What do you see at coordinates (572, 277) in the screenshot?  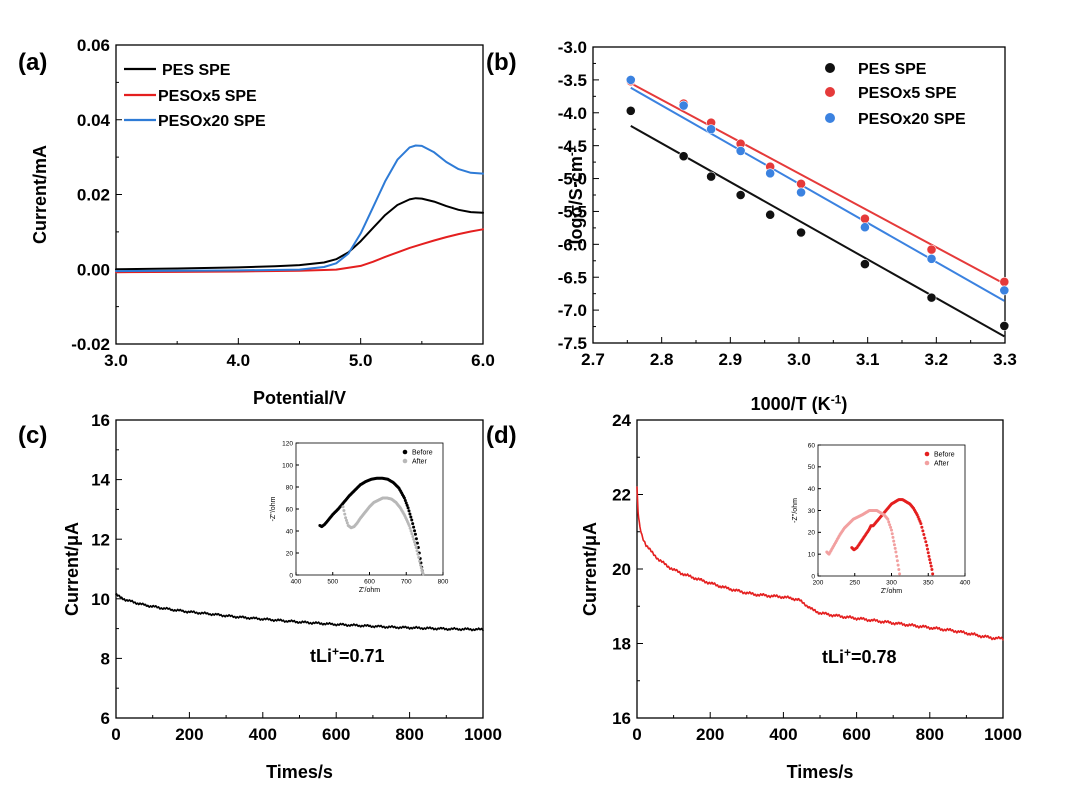 I see `y-tick-label: -6.5` at bounding box center [572, 277].